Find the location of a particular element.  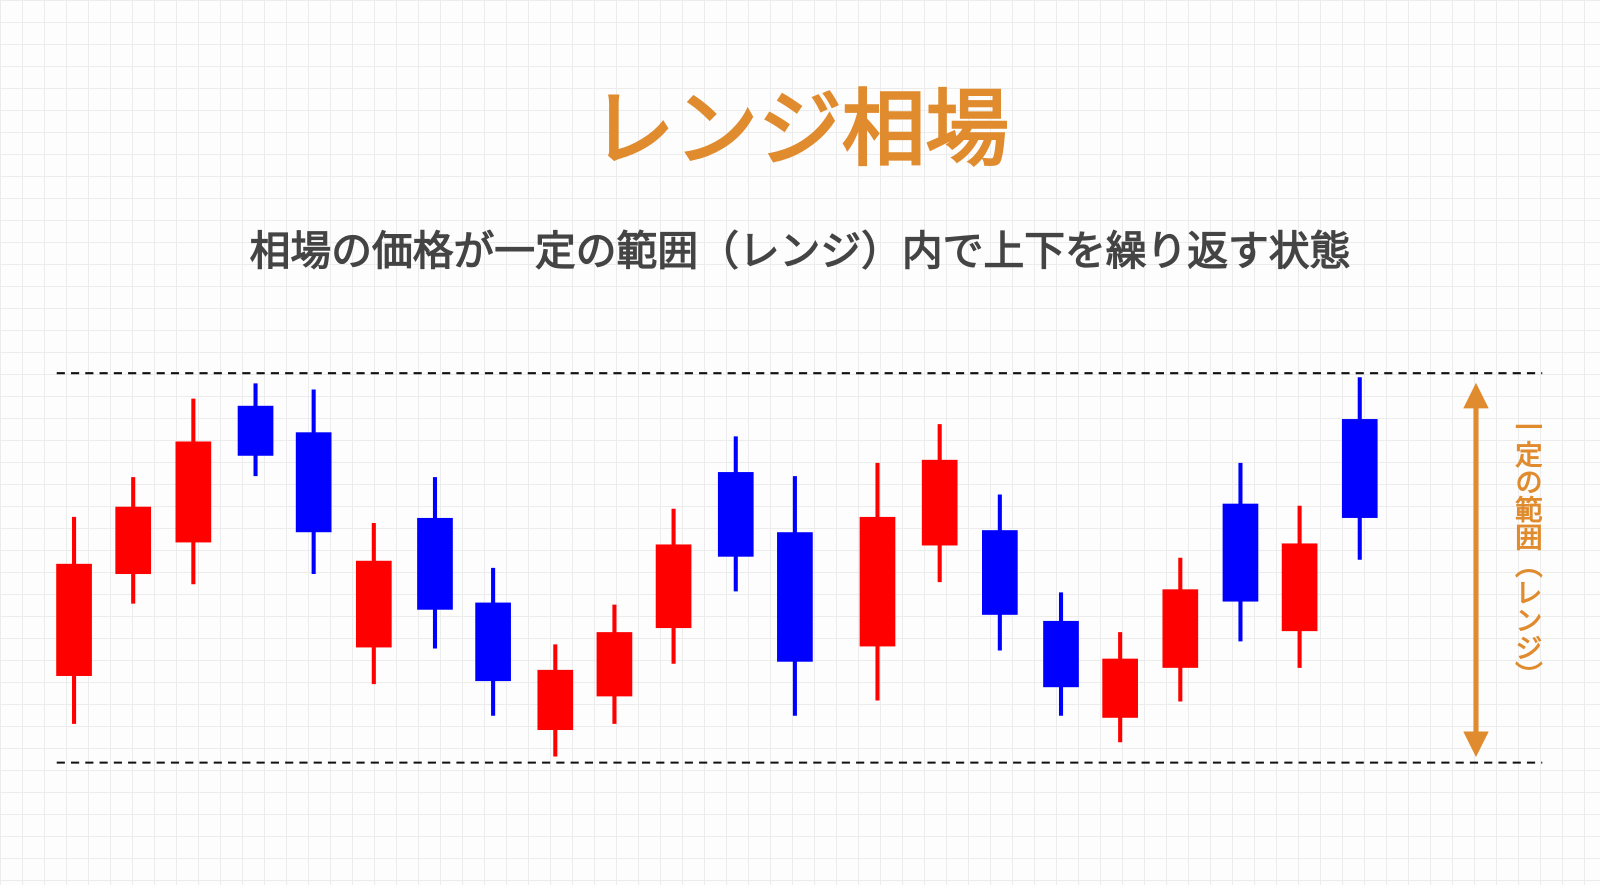

title: レンジ相場 is located at coordinates (800, 129).